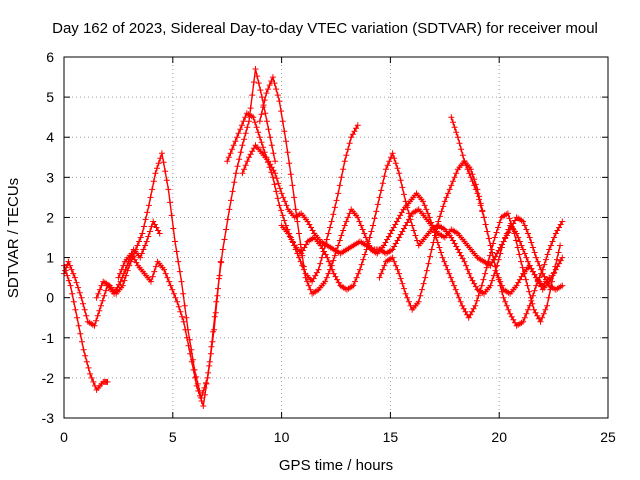 The height and width of the screenshot is (480, 640). Describe the element at coordinates (158, 275) in the screenshot. I see `series-track-c` at that location.